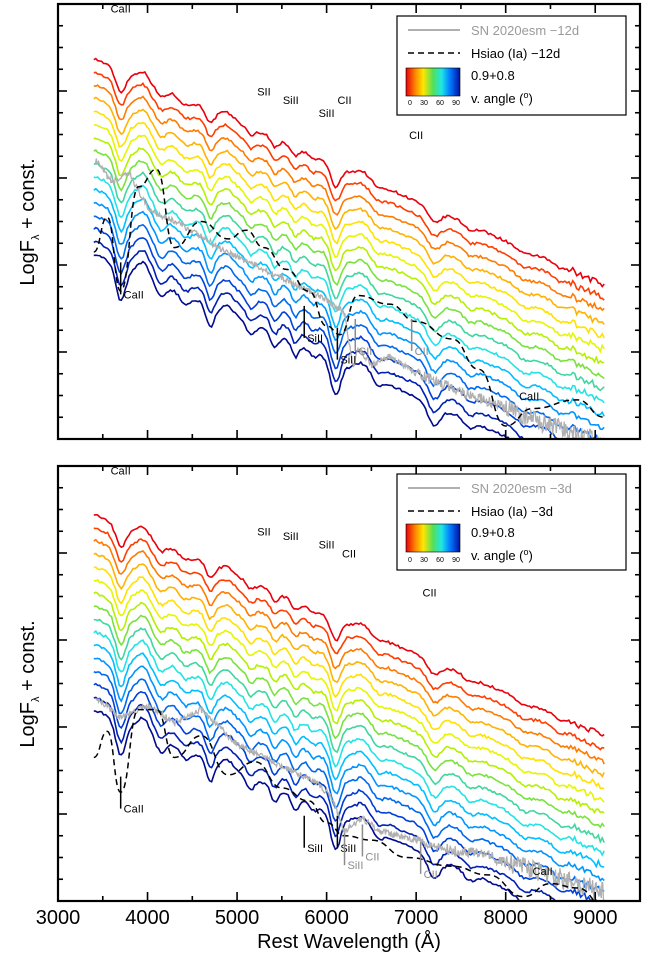  What do you see at coordinates (410, 103) in the screenshot?
I see `top-colorbar-tick-0: 0` at bounding box center [410, 103].